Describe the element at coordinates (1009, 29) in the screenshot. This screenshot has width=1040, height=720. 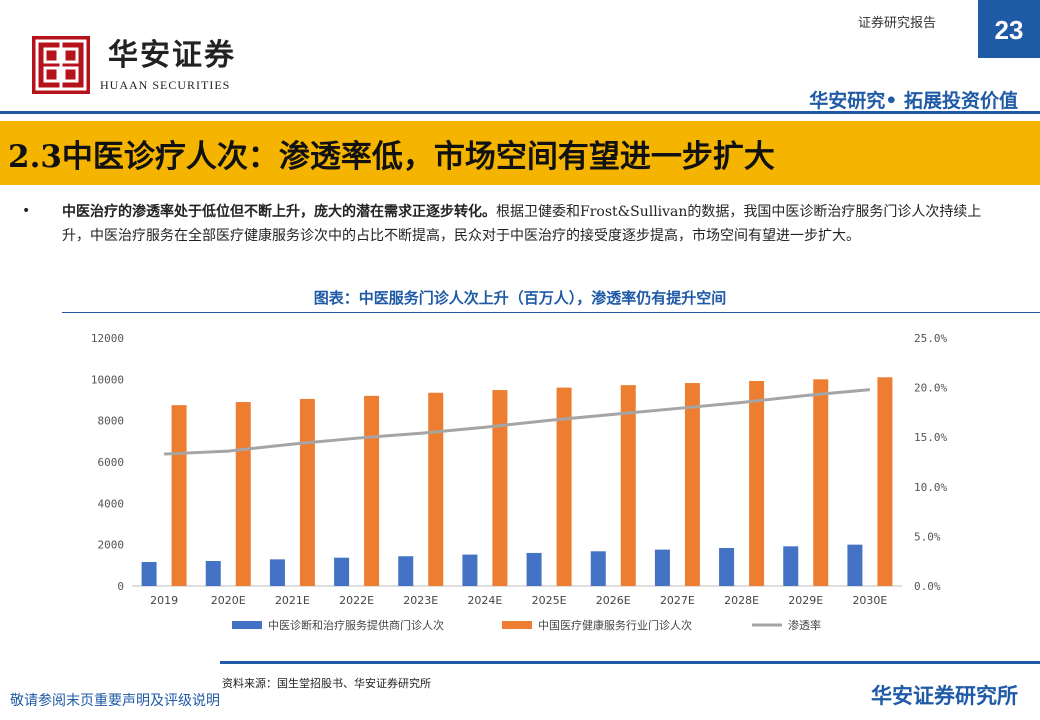
I see `page-number: 23` at that location.